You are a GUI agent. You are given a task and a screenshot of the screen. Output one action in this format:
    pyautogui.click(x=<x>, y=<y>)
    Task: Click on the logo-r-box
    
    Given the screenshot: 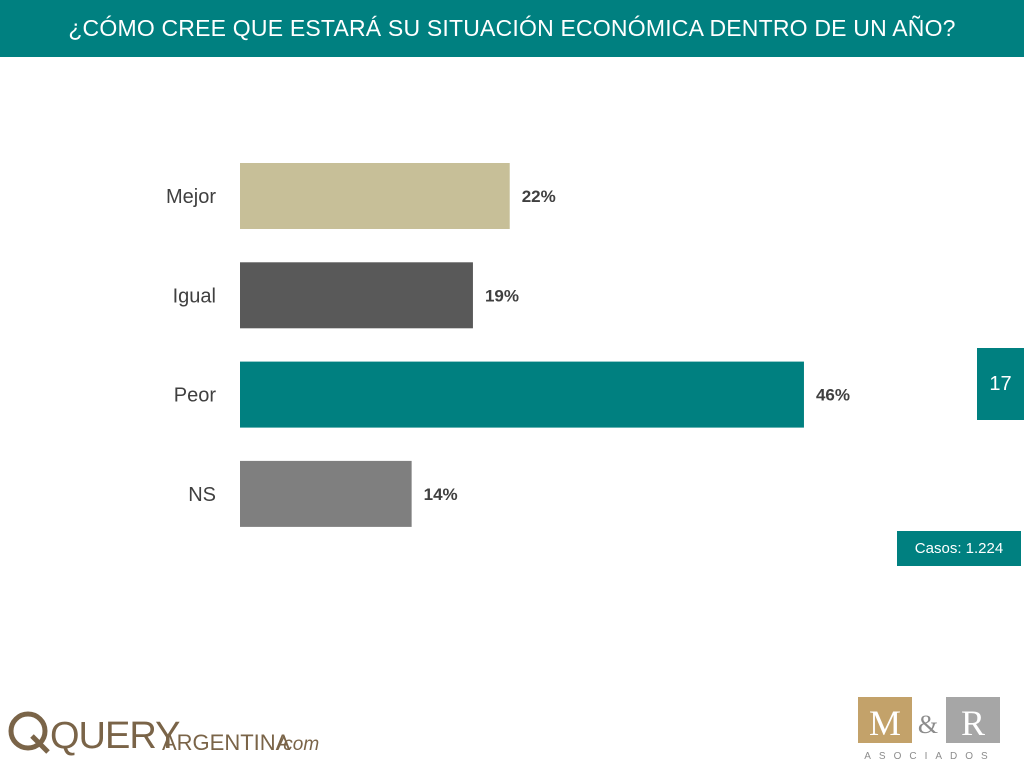 What is the action you would take?
    pyautogui.click(x=973, y=720)
    